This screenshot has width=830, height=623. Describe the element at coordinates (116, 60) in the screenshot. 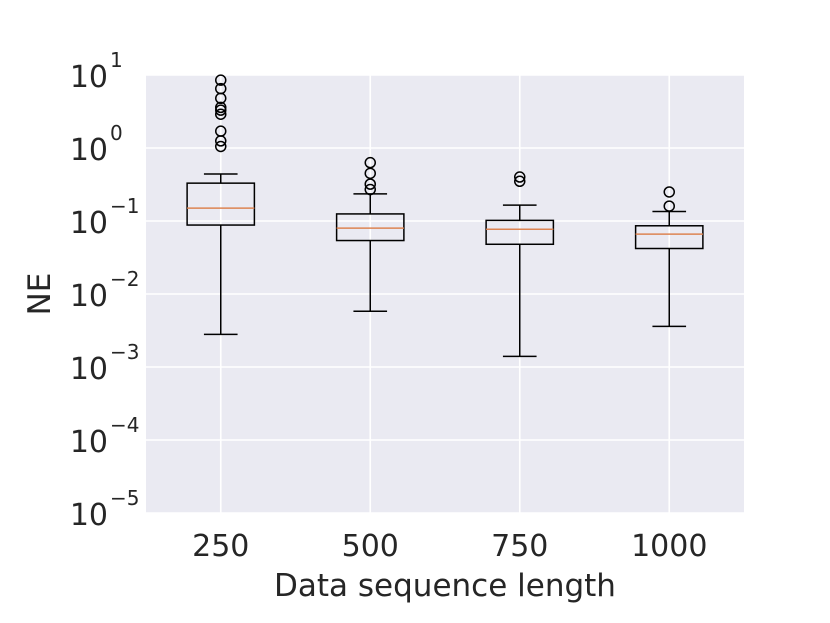

I see `y-tick-exponent: 1` at that location.